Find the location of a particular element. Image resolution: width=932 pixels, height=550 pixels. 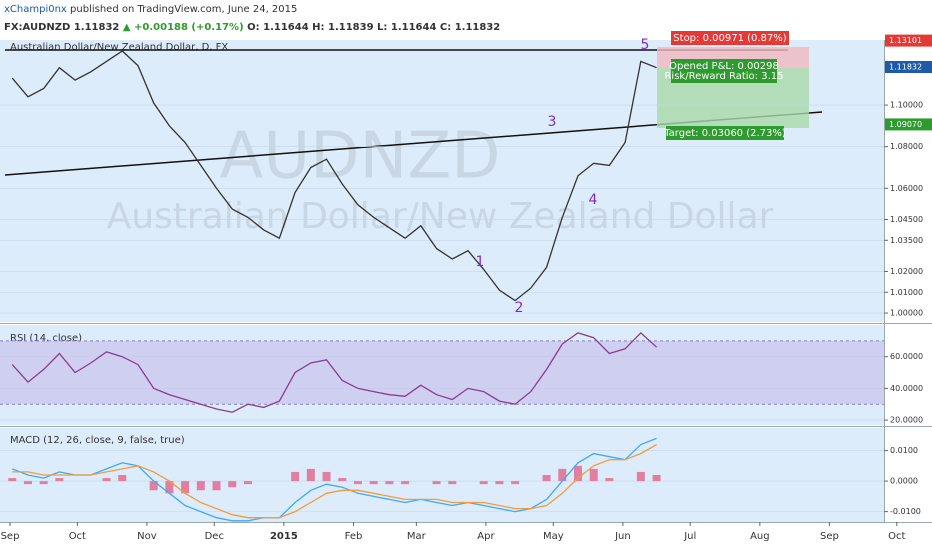

x-tick-label: Aug is located at coordinates (760, 536).